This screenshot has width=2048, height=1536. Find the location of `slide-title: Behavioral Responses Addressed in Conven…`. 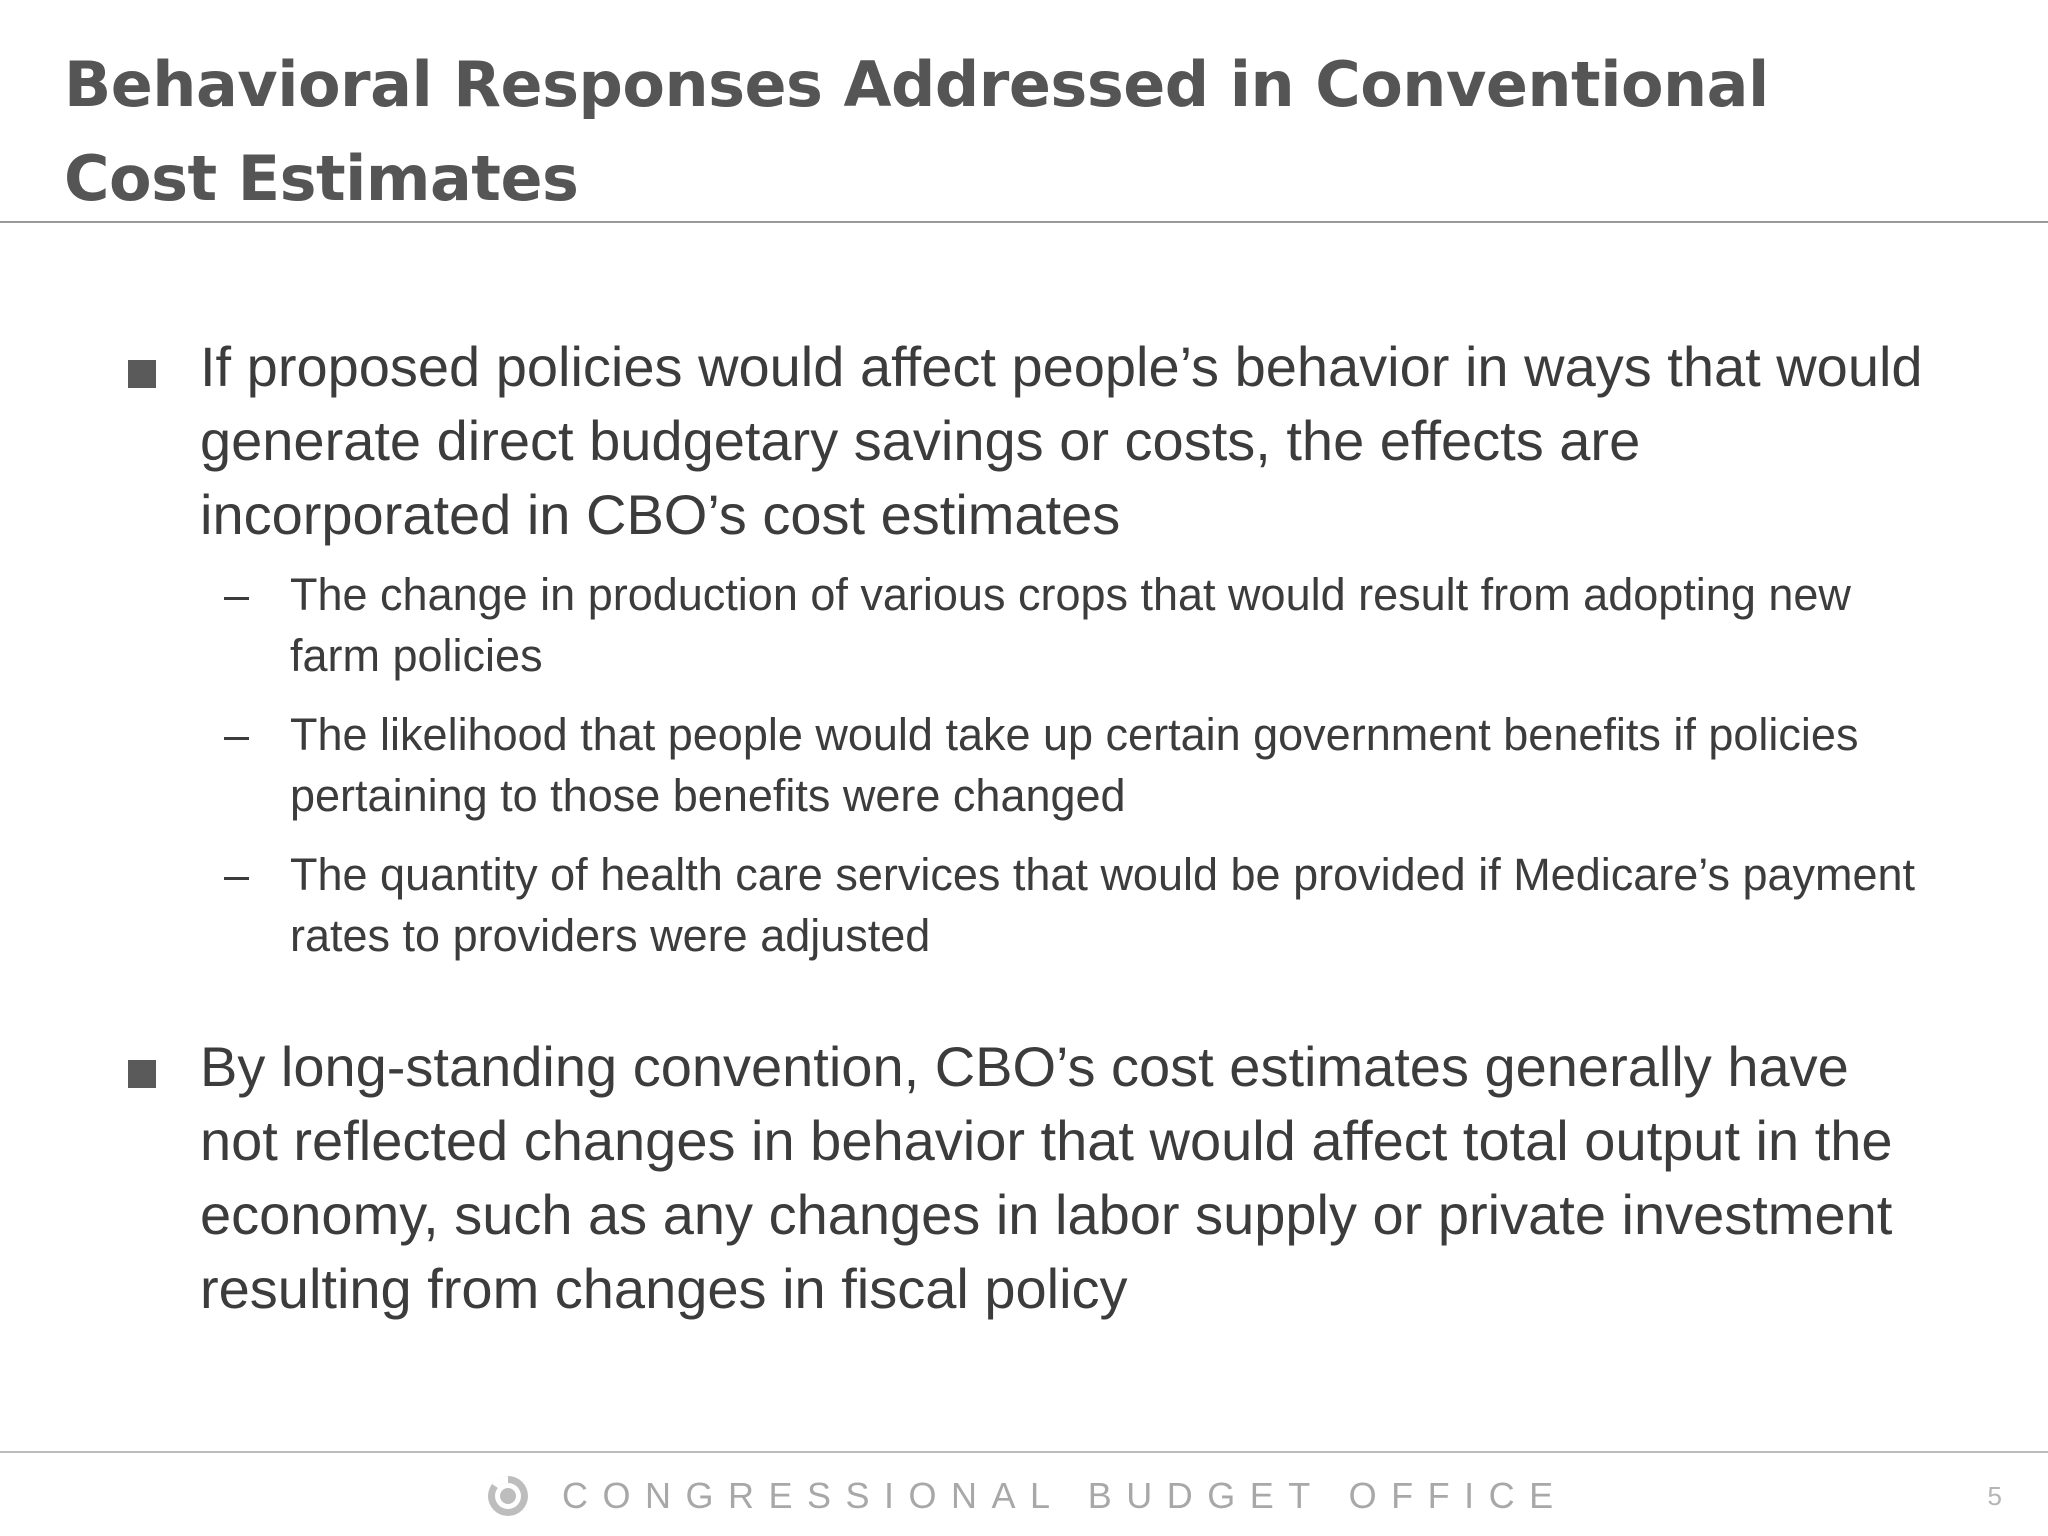

slide-title: Behavioral Responses Addressed in Conven… is located at coordinates (916, 131).